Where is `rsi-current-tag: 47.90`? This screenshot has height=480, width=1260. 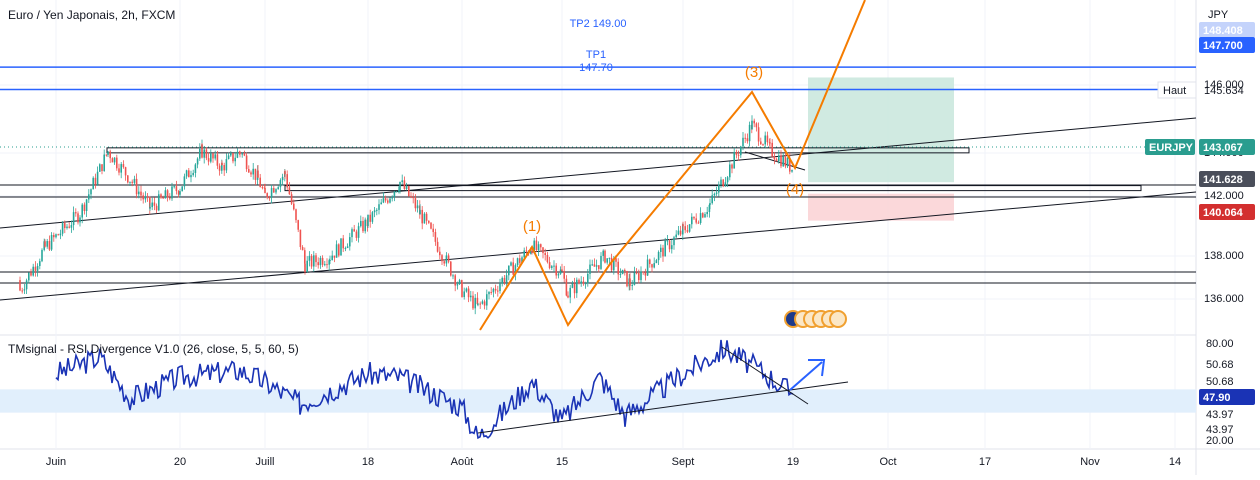 rsi-current-tag: 47.90 is located at coordinates (1217, 398).